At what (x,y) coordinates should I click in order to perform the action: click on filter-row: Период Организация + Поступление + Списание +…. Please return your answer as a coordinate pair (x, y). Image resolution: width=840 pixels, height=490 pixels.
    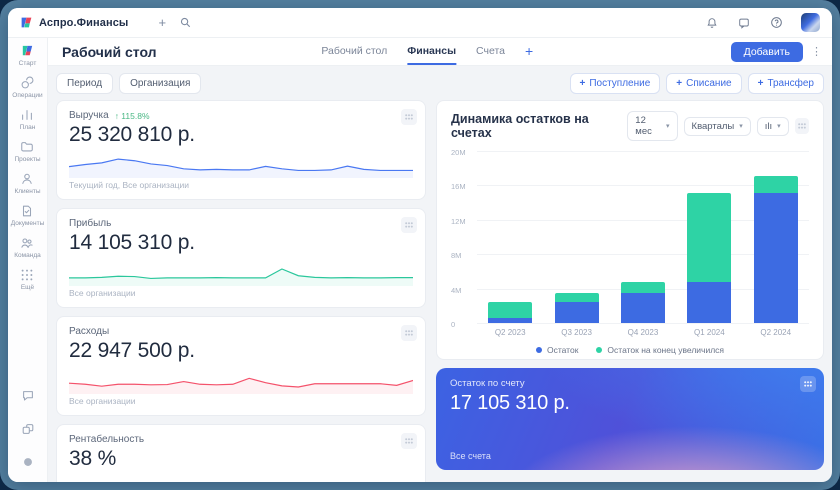
    Looking at the image, I should click on (440, 80).